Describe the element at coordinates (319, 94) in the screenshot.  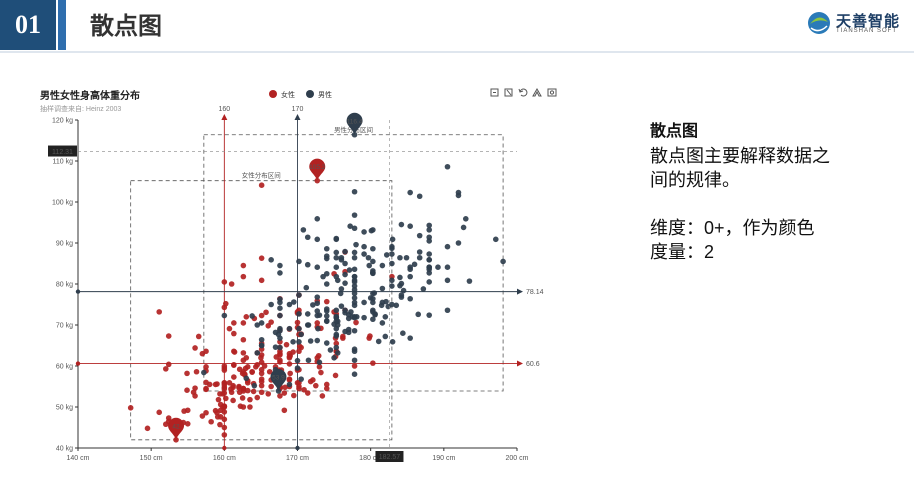
I see `legend-item-male: 男性` at that location.